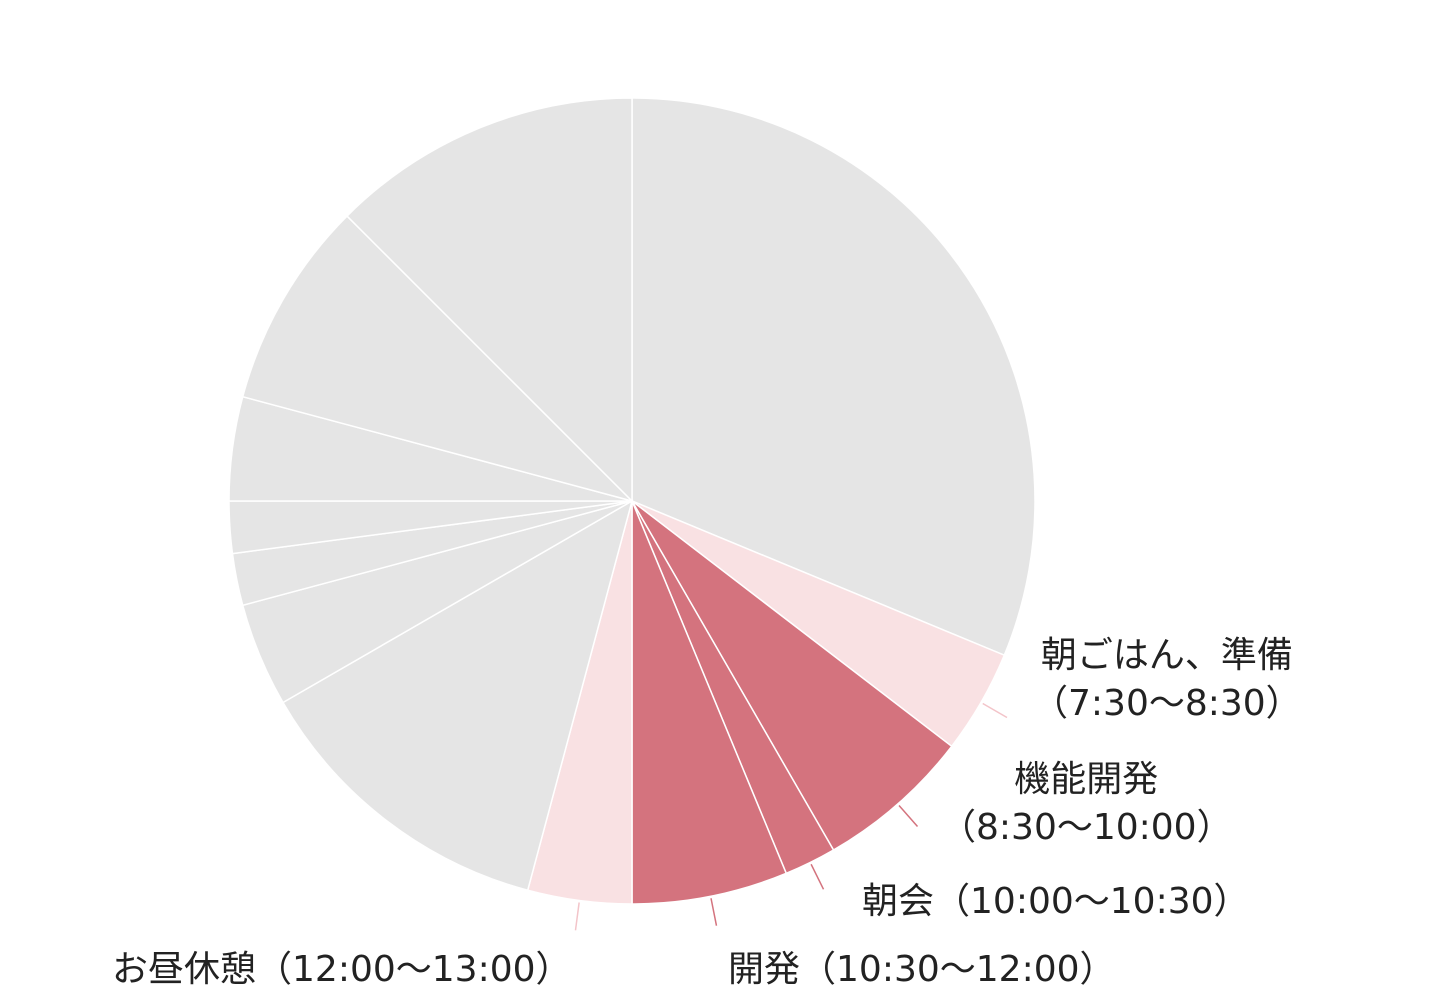 This screenshot has height=1005, width=1440. Describe the element at coordinates (1092, 901) in the screenshot. I see `slice-label-time: （10:00〜10:30）` at that location.